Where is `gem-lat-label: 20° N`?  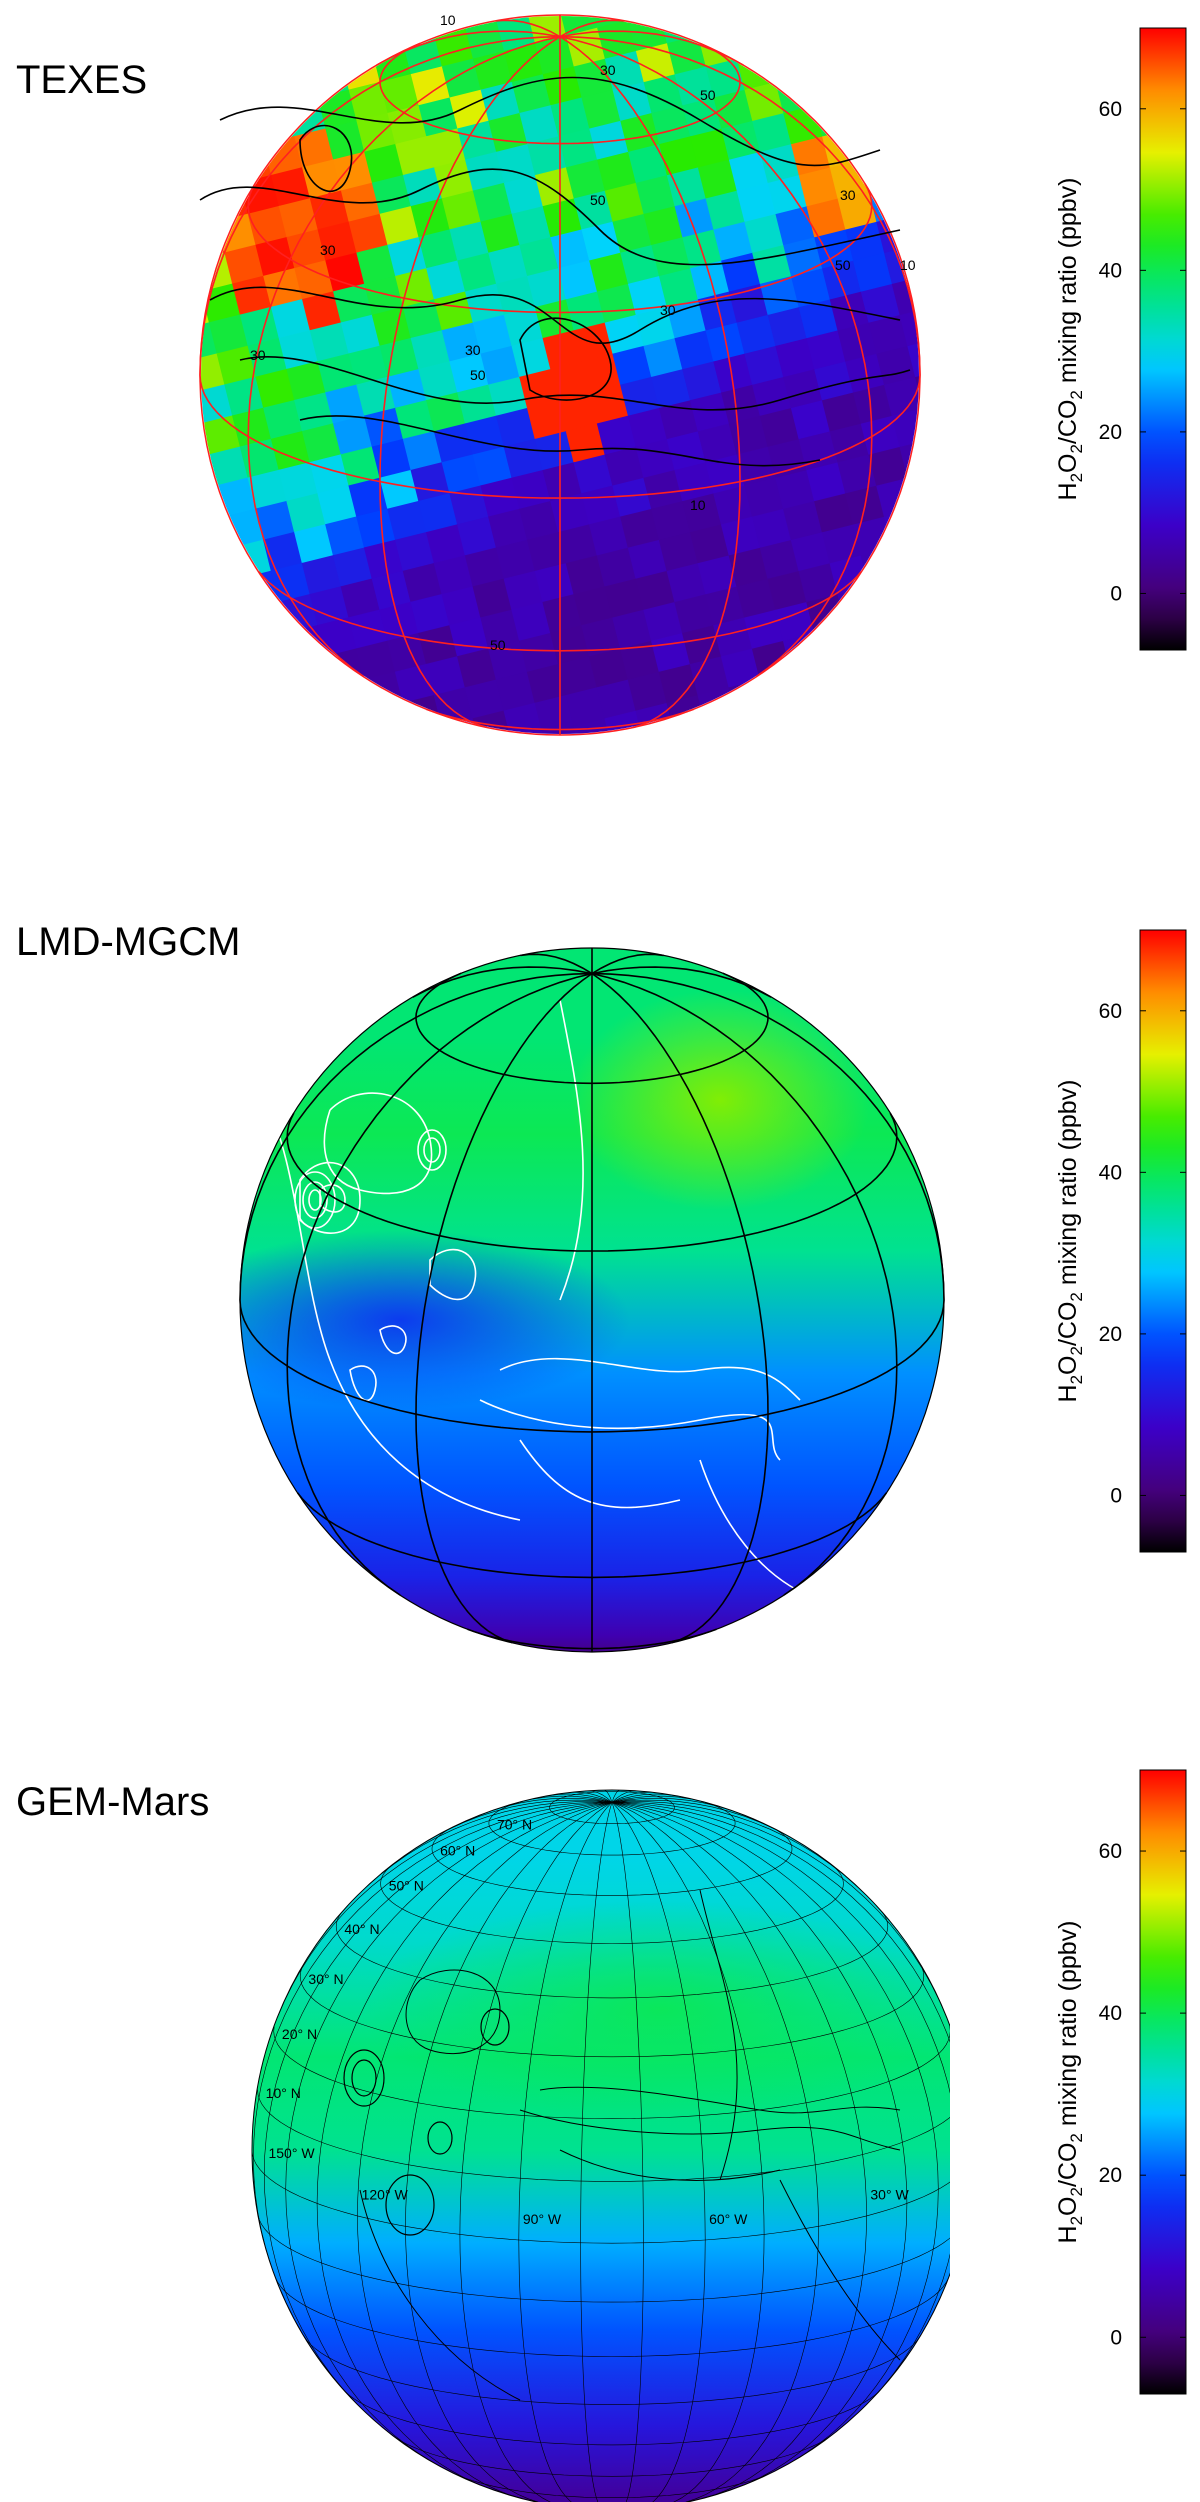
gem-lat-label: 20° N is located at coordinates (299, 2034).